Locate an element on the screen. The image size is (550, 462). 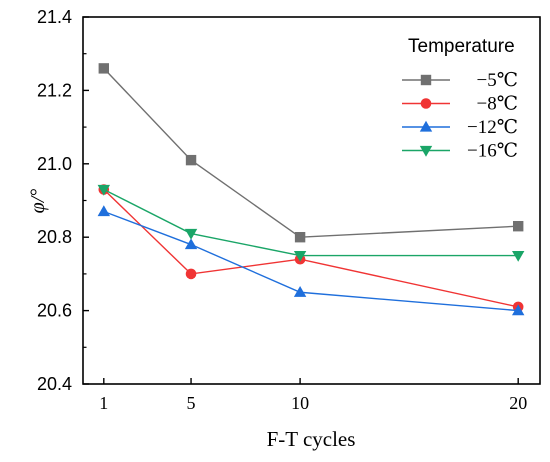
legend-title: Temperature is located at coordinates (461, 46).